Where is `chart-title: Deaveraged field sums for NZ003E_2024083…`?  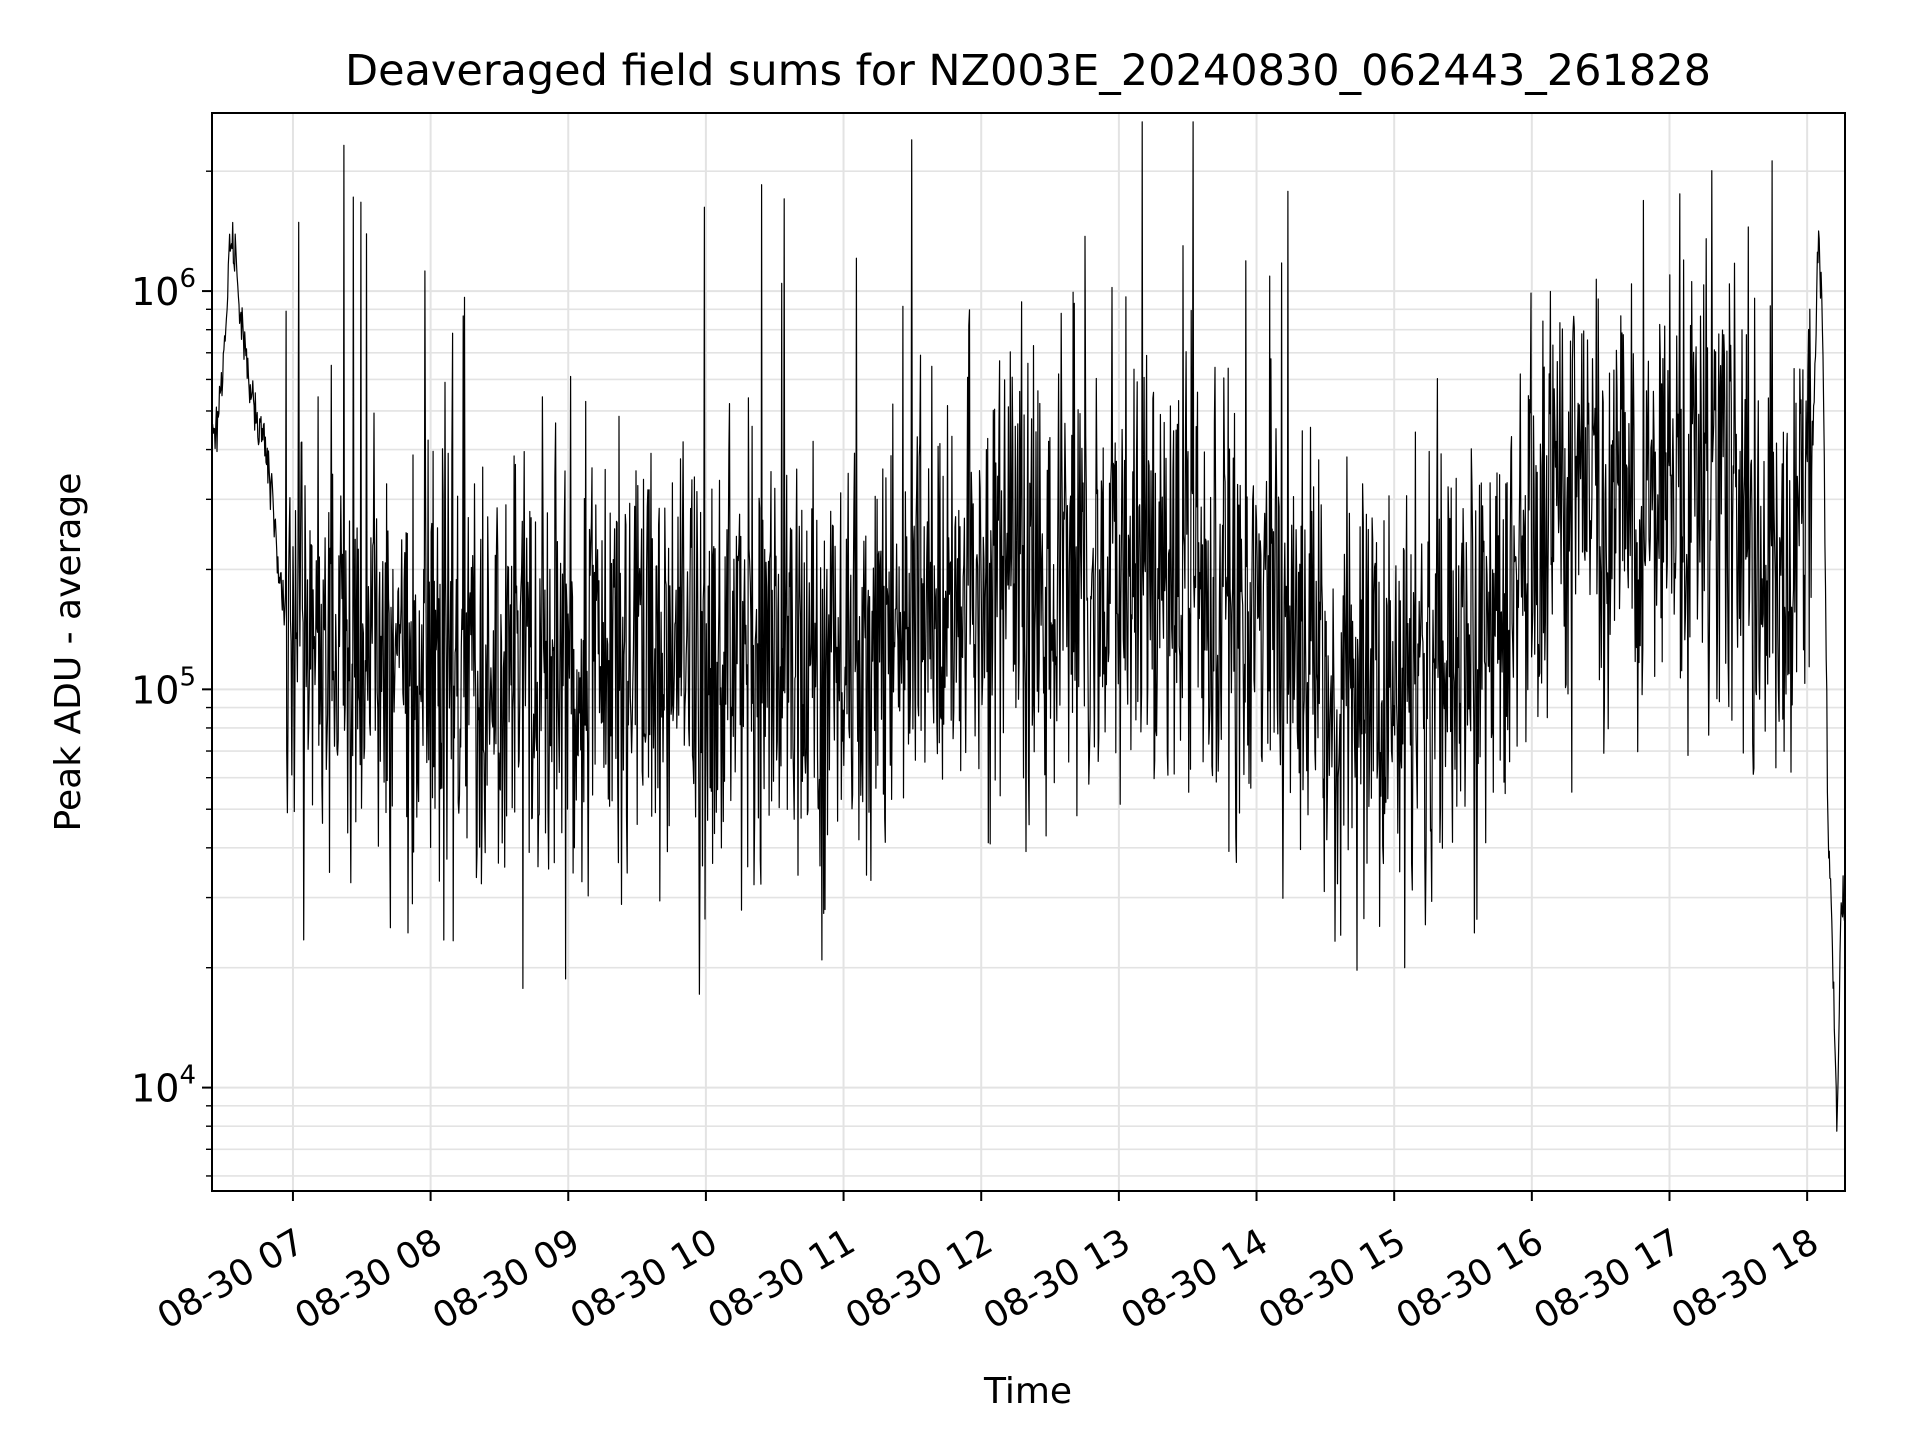
chart-title: Deaveraged field sums for NZ003E_2024083… is located at coordinates (1028, 71).